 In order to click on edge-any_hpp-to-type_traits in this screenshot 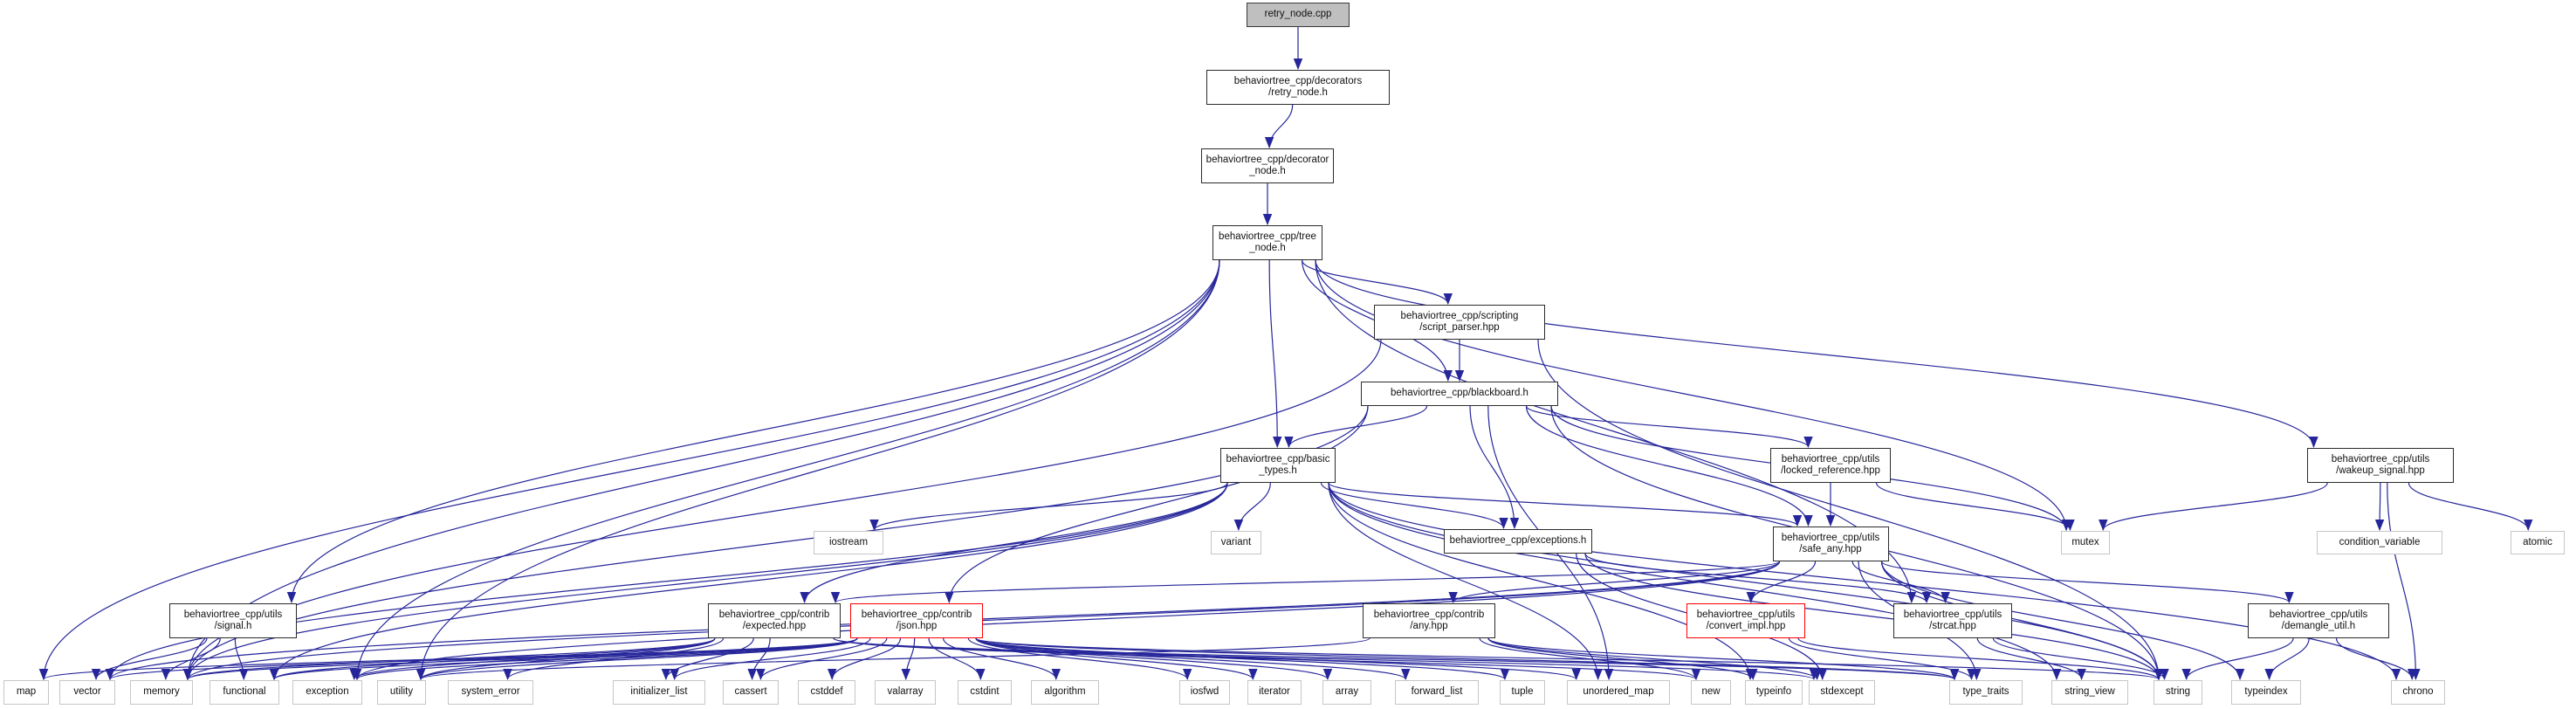, I will do `click(1723, 659)`.